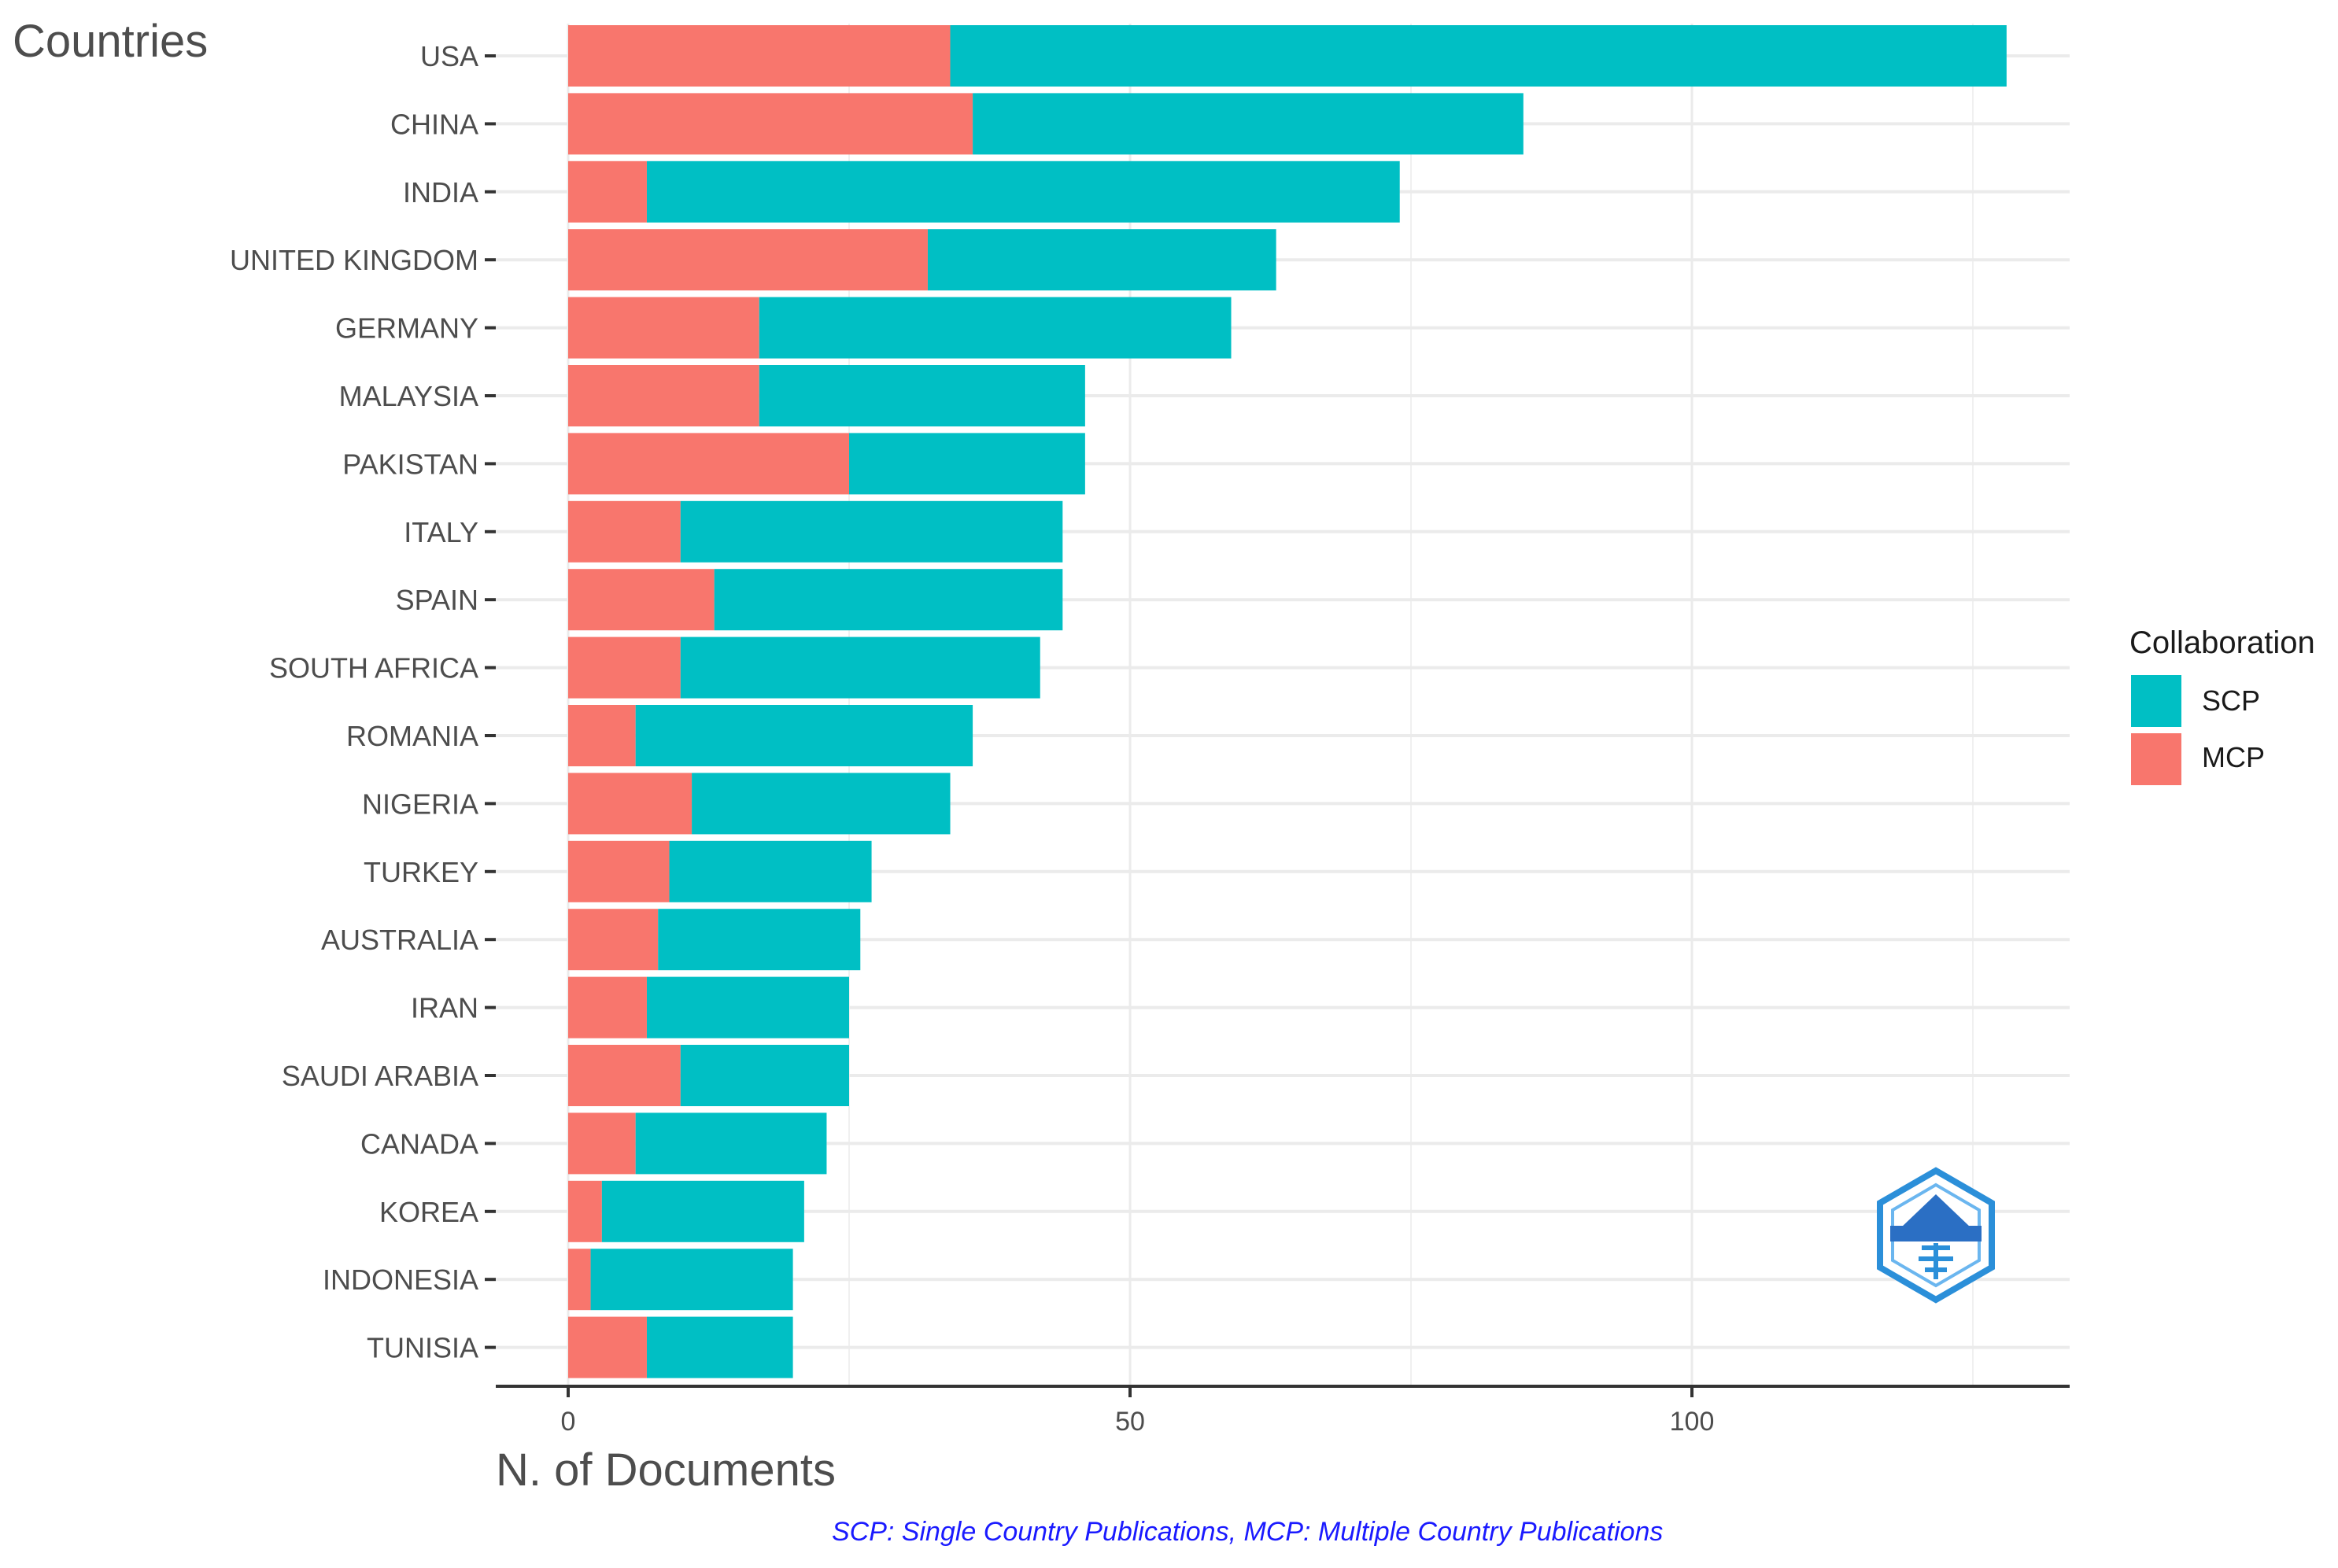  Describe the element at coordinates (666, 1470) in the screenshot. I see `x-axis-title: N. of Documents` at that location.